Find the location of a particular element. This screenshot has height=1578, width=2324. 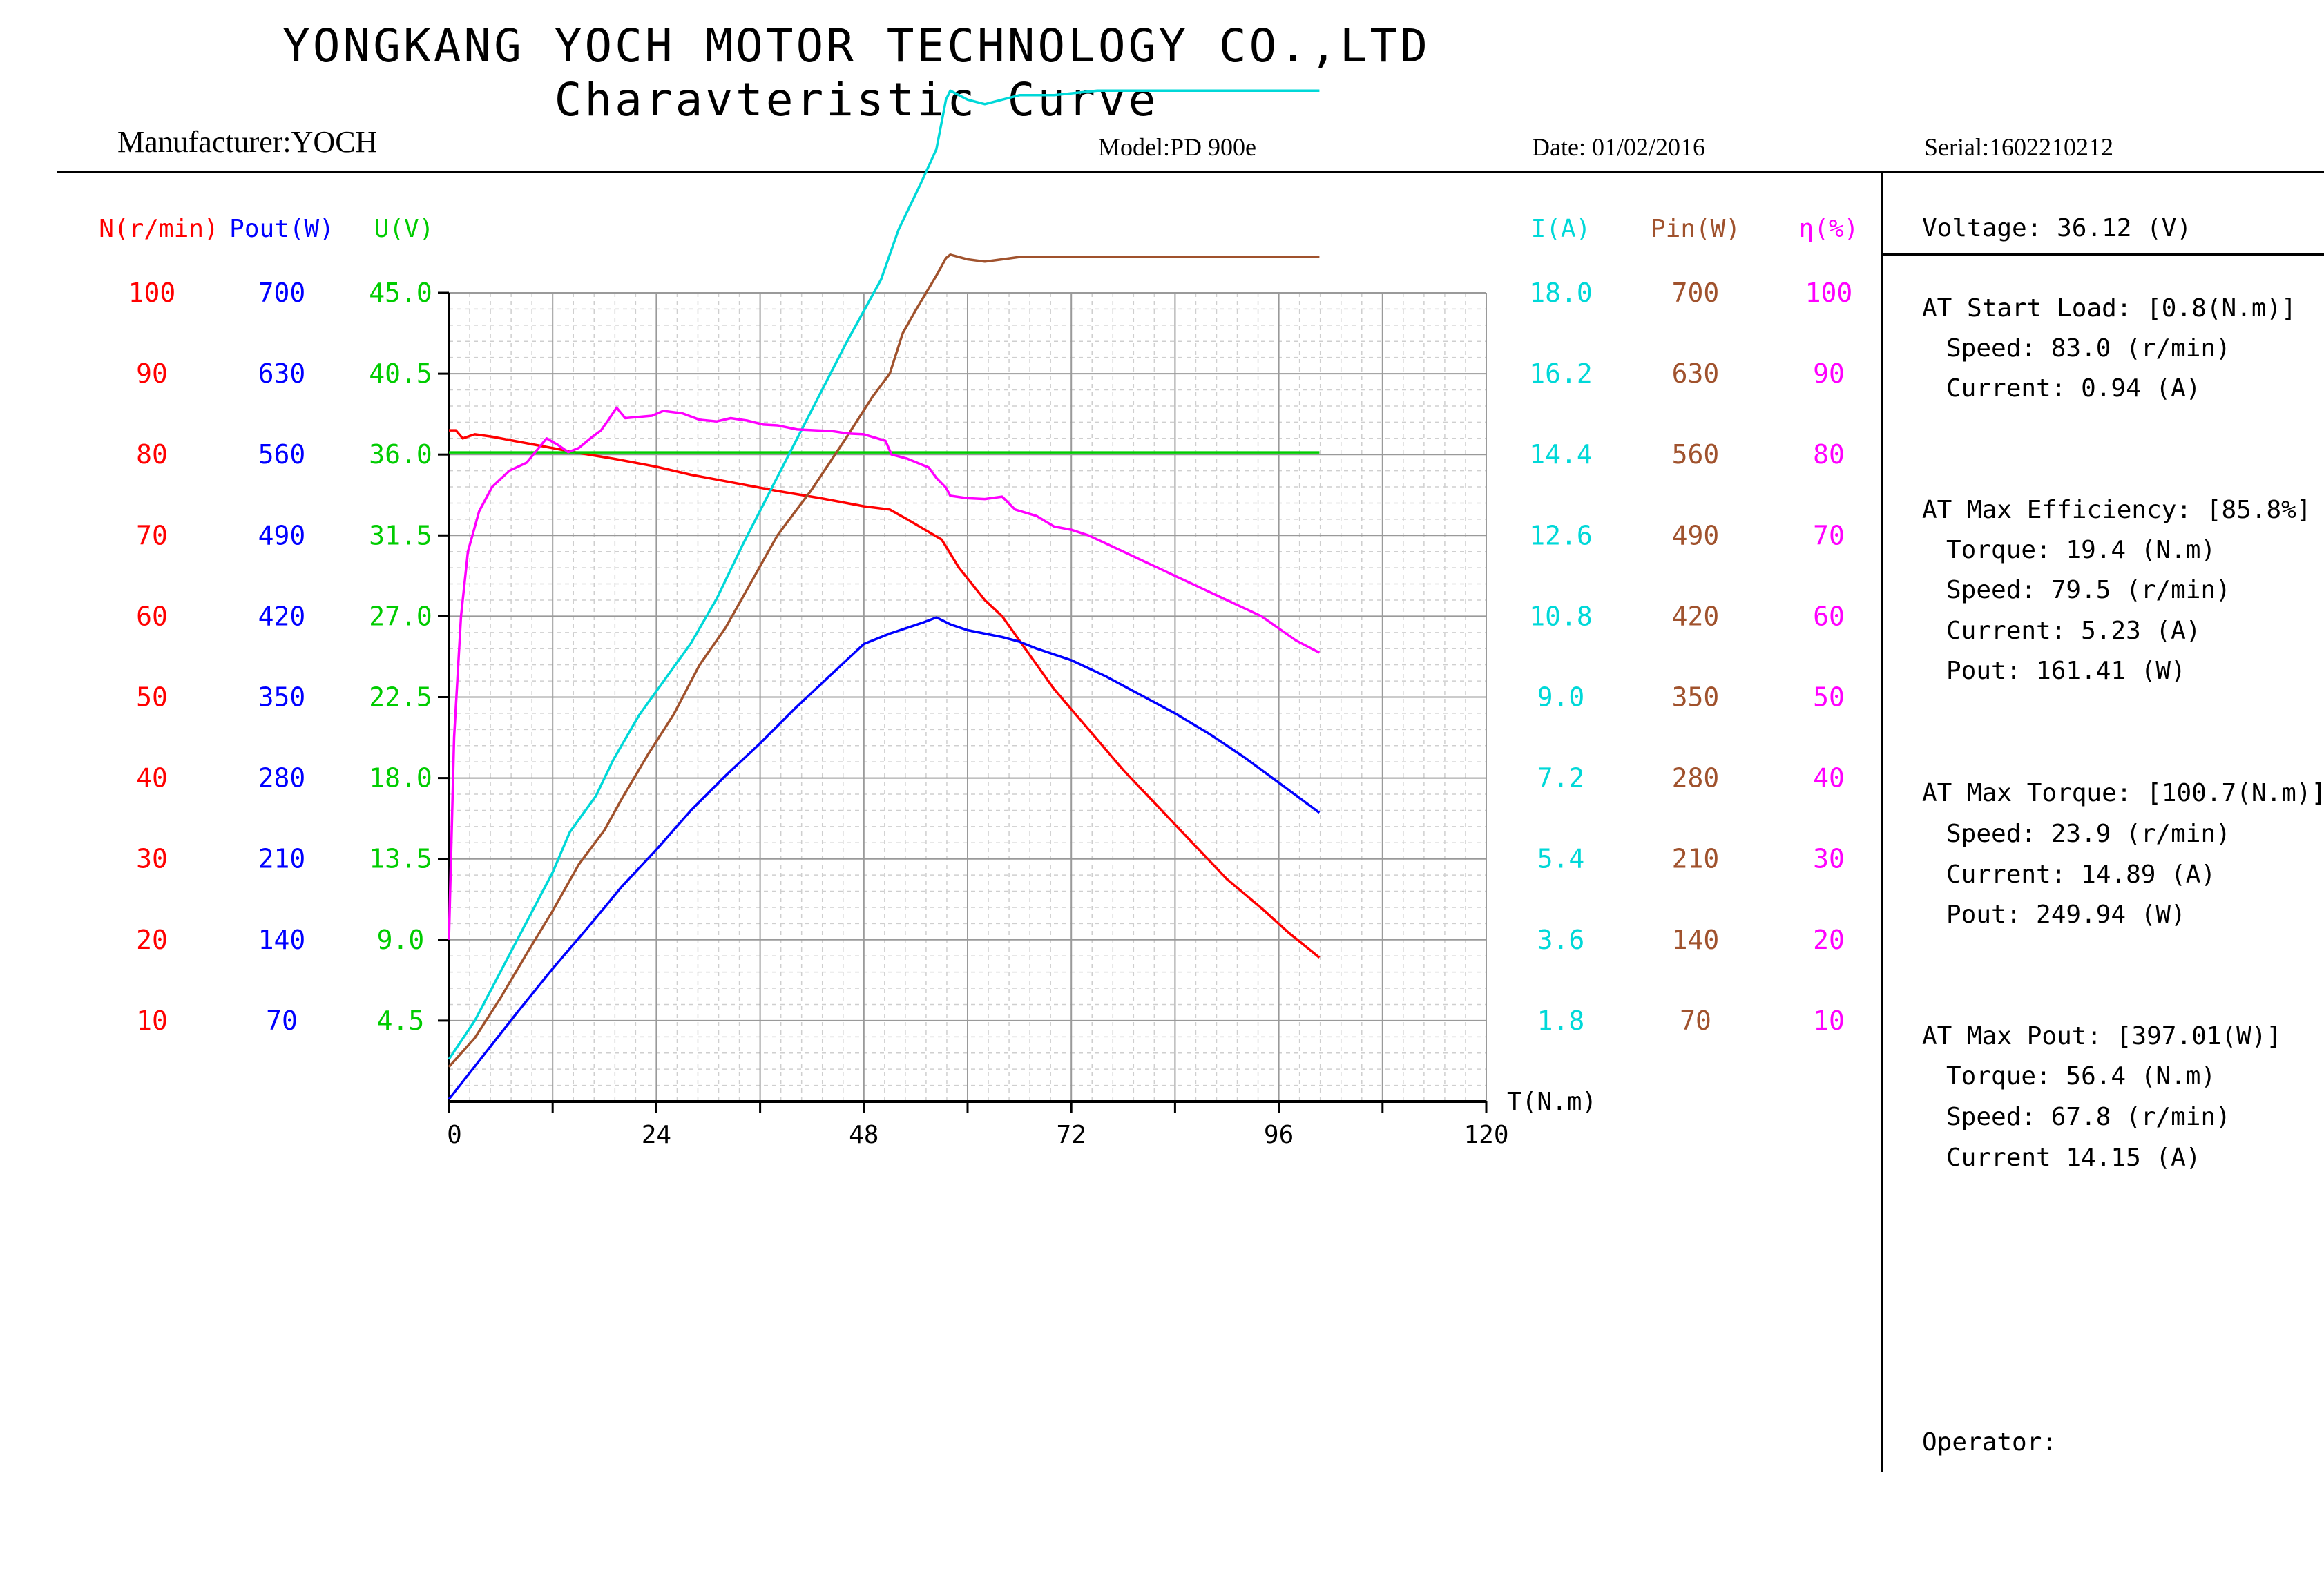

axis-tick-pin: 560 is located at coordinates (1696, 455).